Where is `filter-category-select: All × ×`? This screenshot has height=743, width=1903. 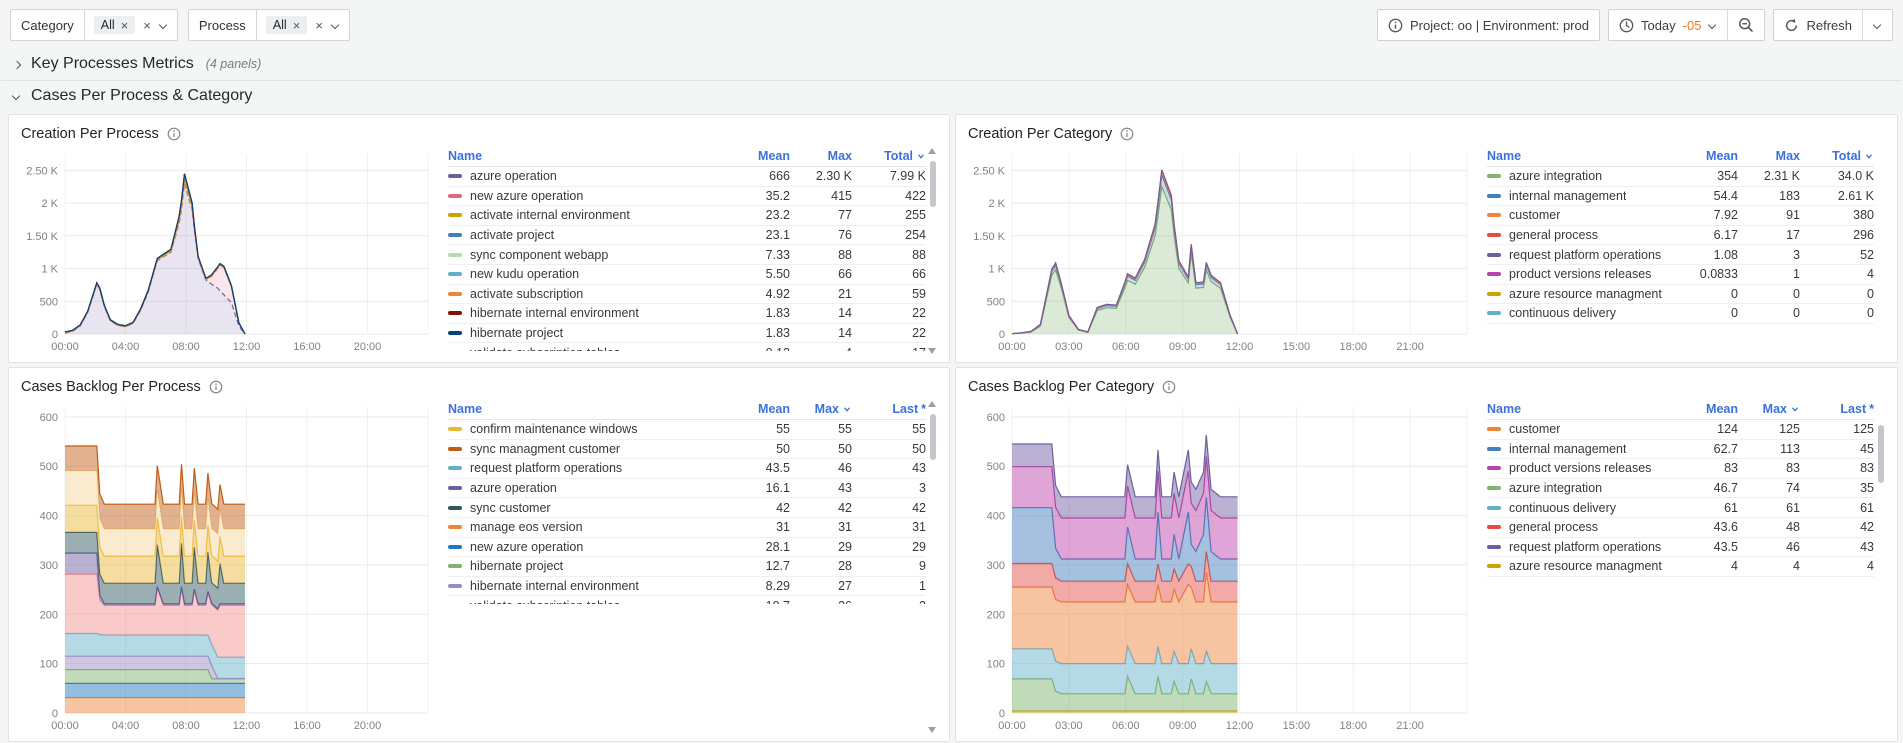
filter-category-select: All × × is located at coordinates (130, 25).